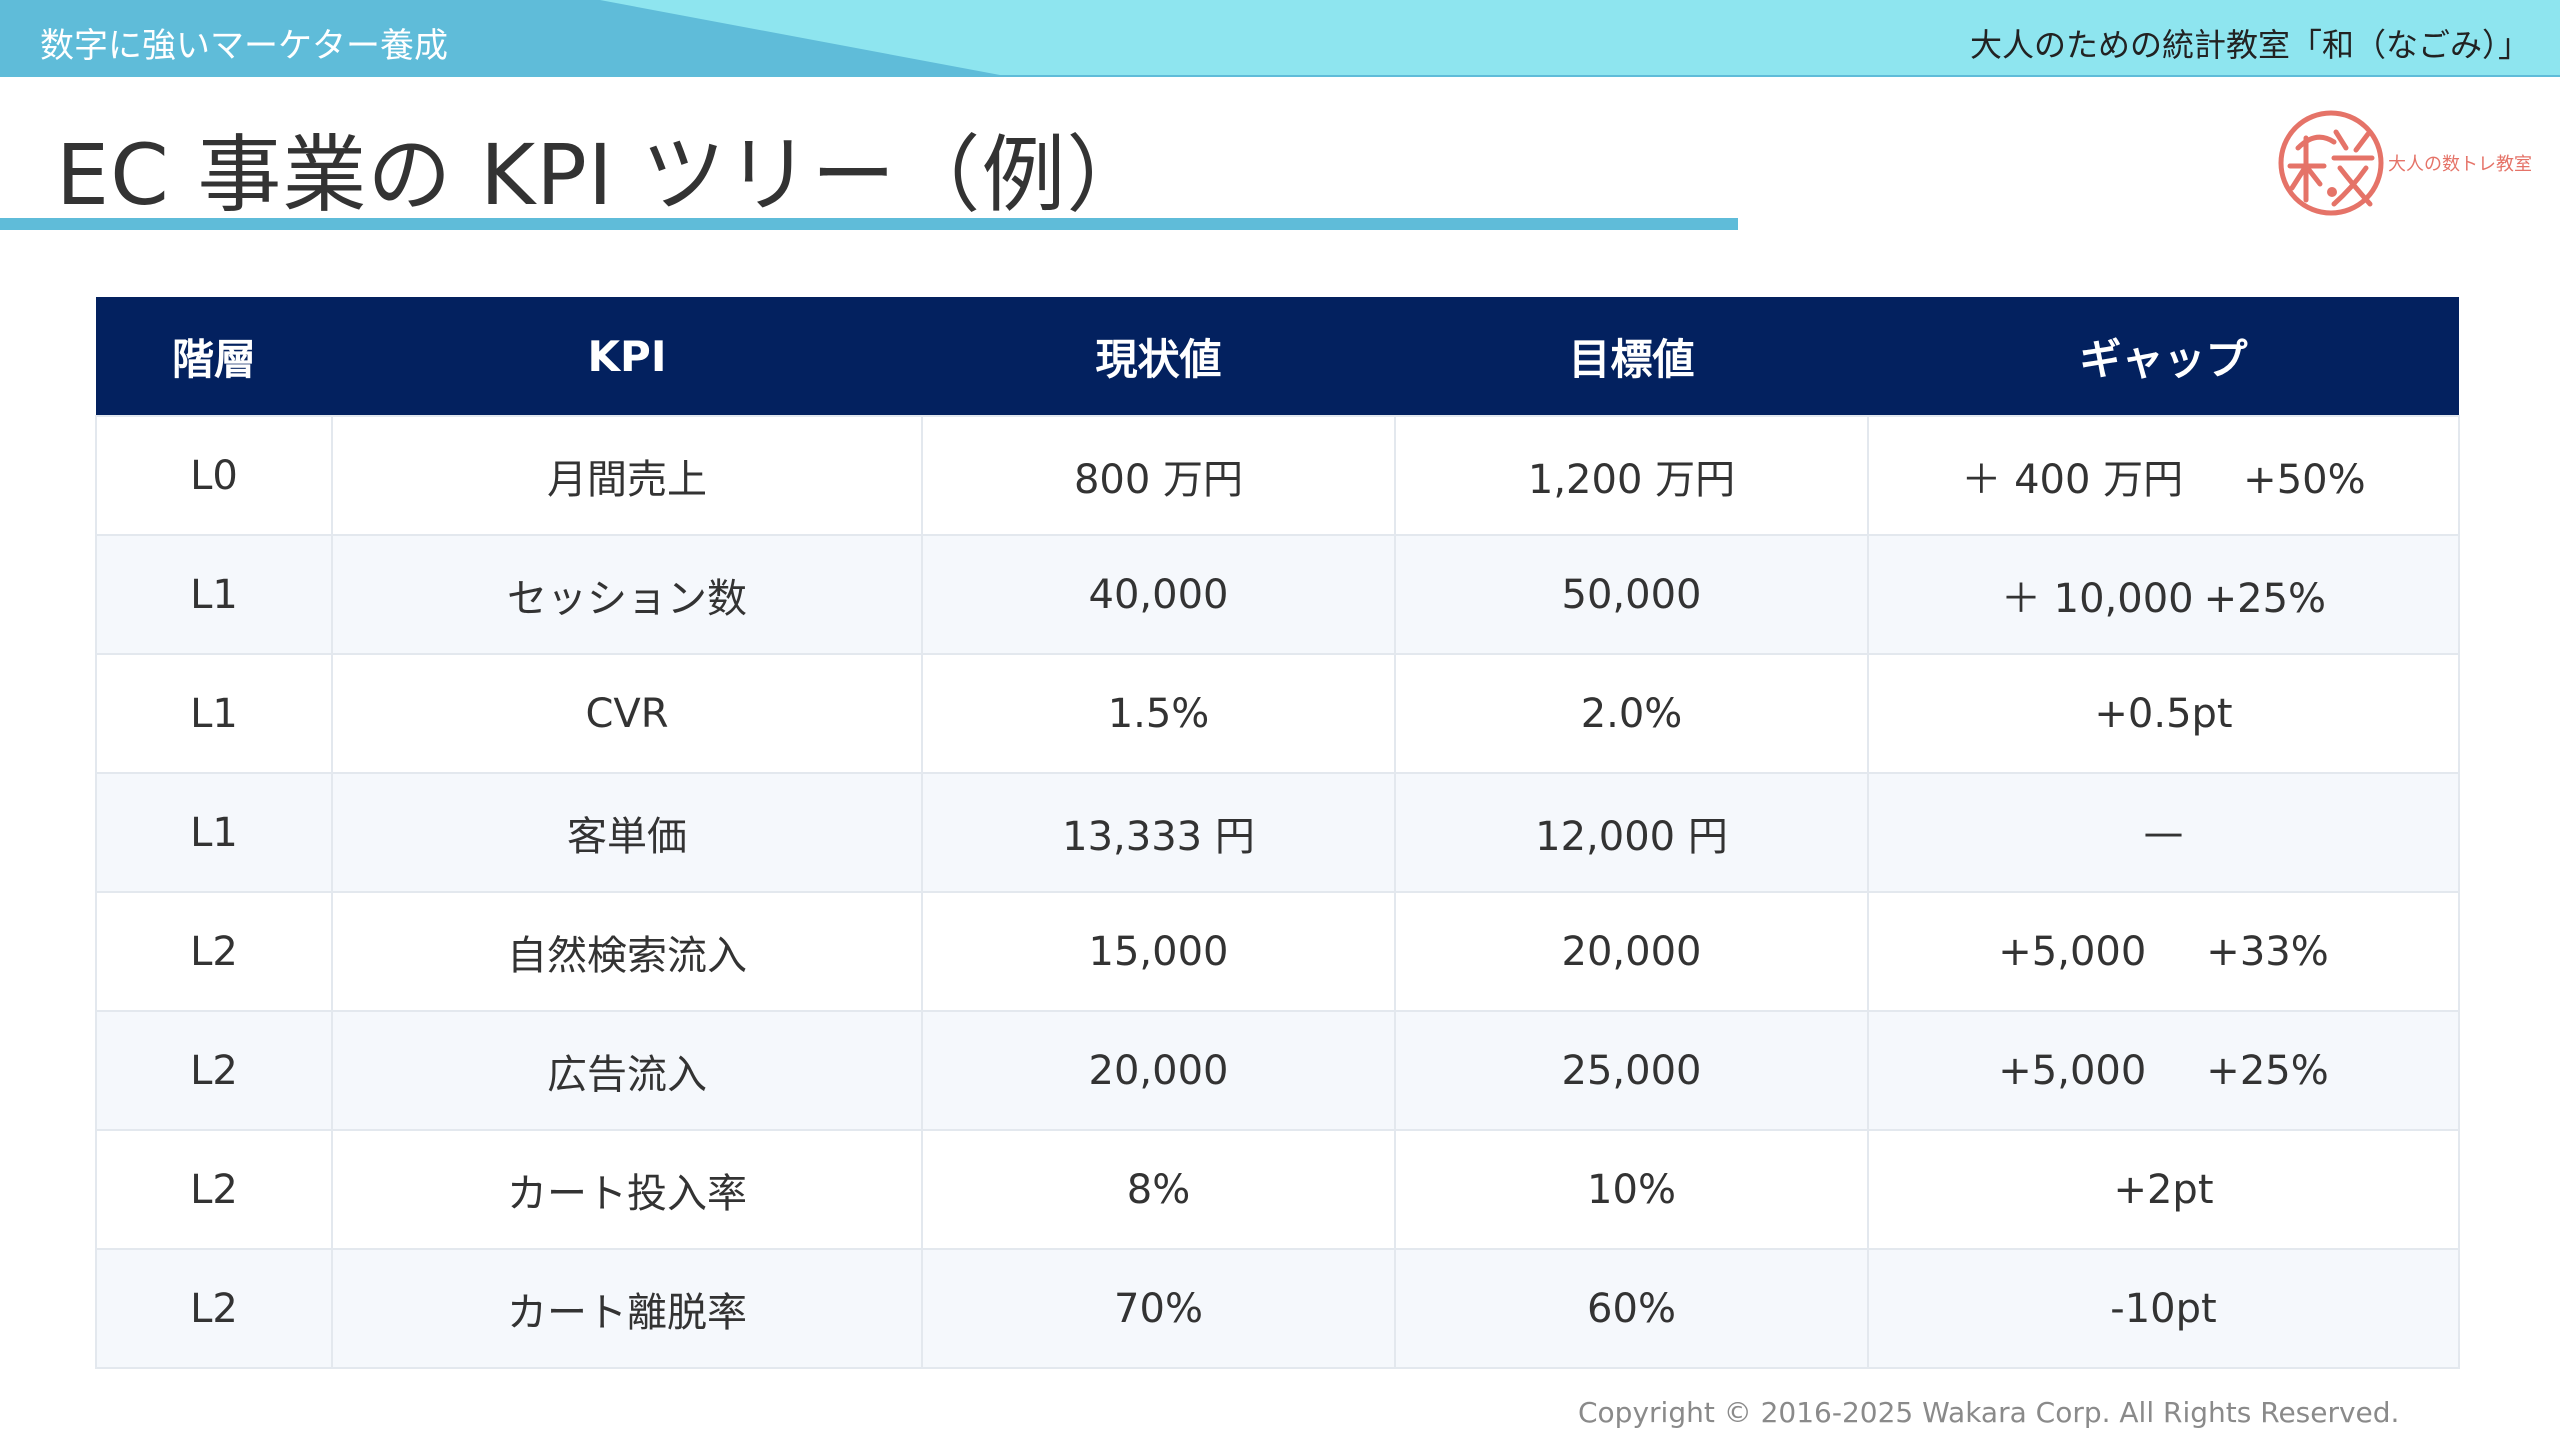  I want to click on table-row: L2 カート投入率 8% 10% +2pt, so click(1277, 1189).